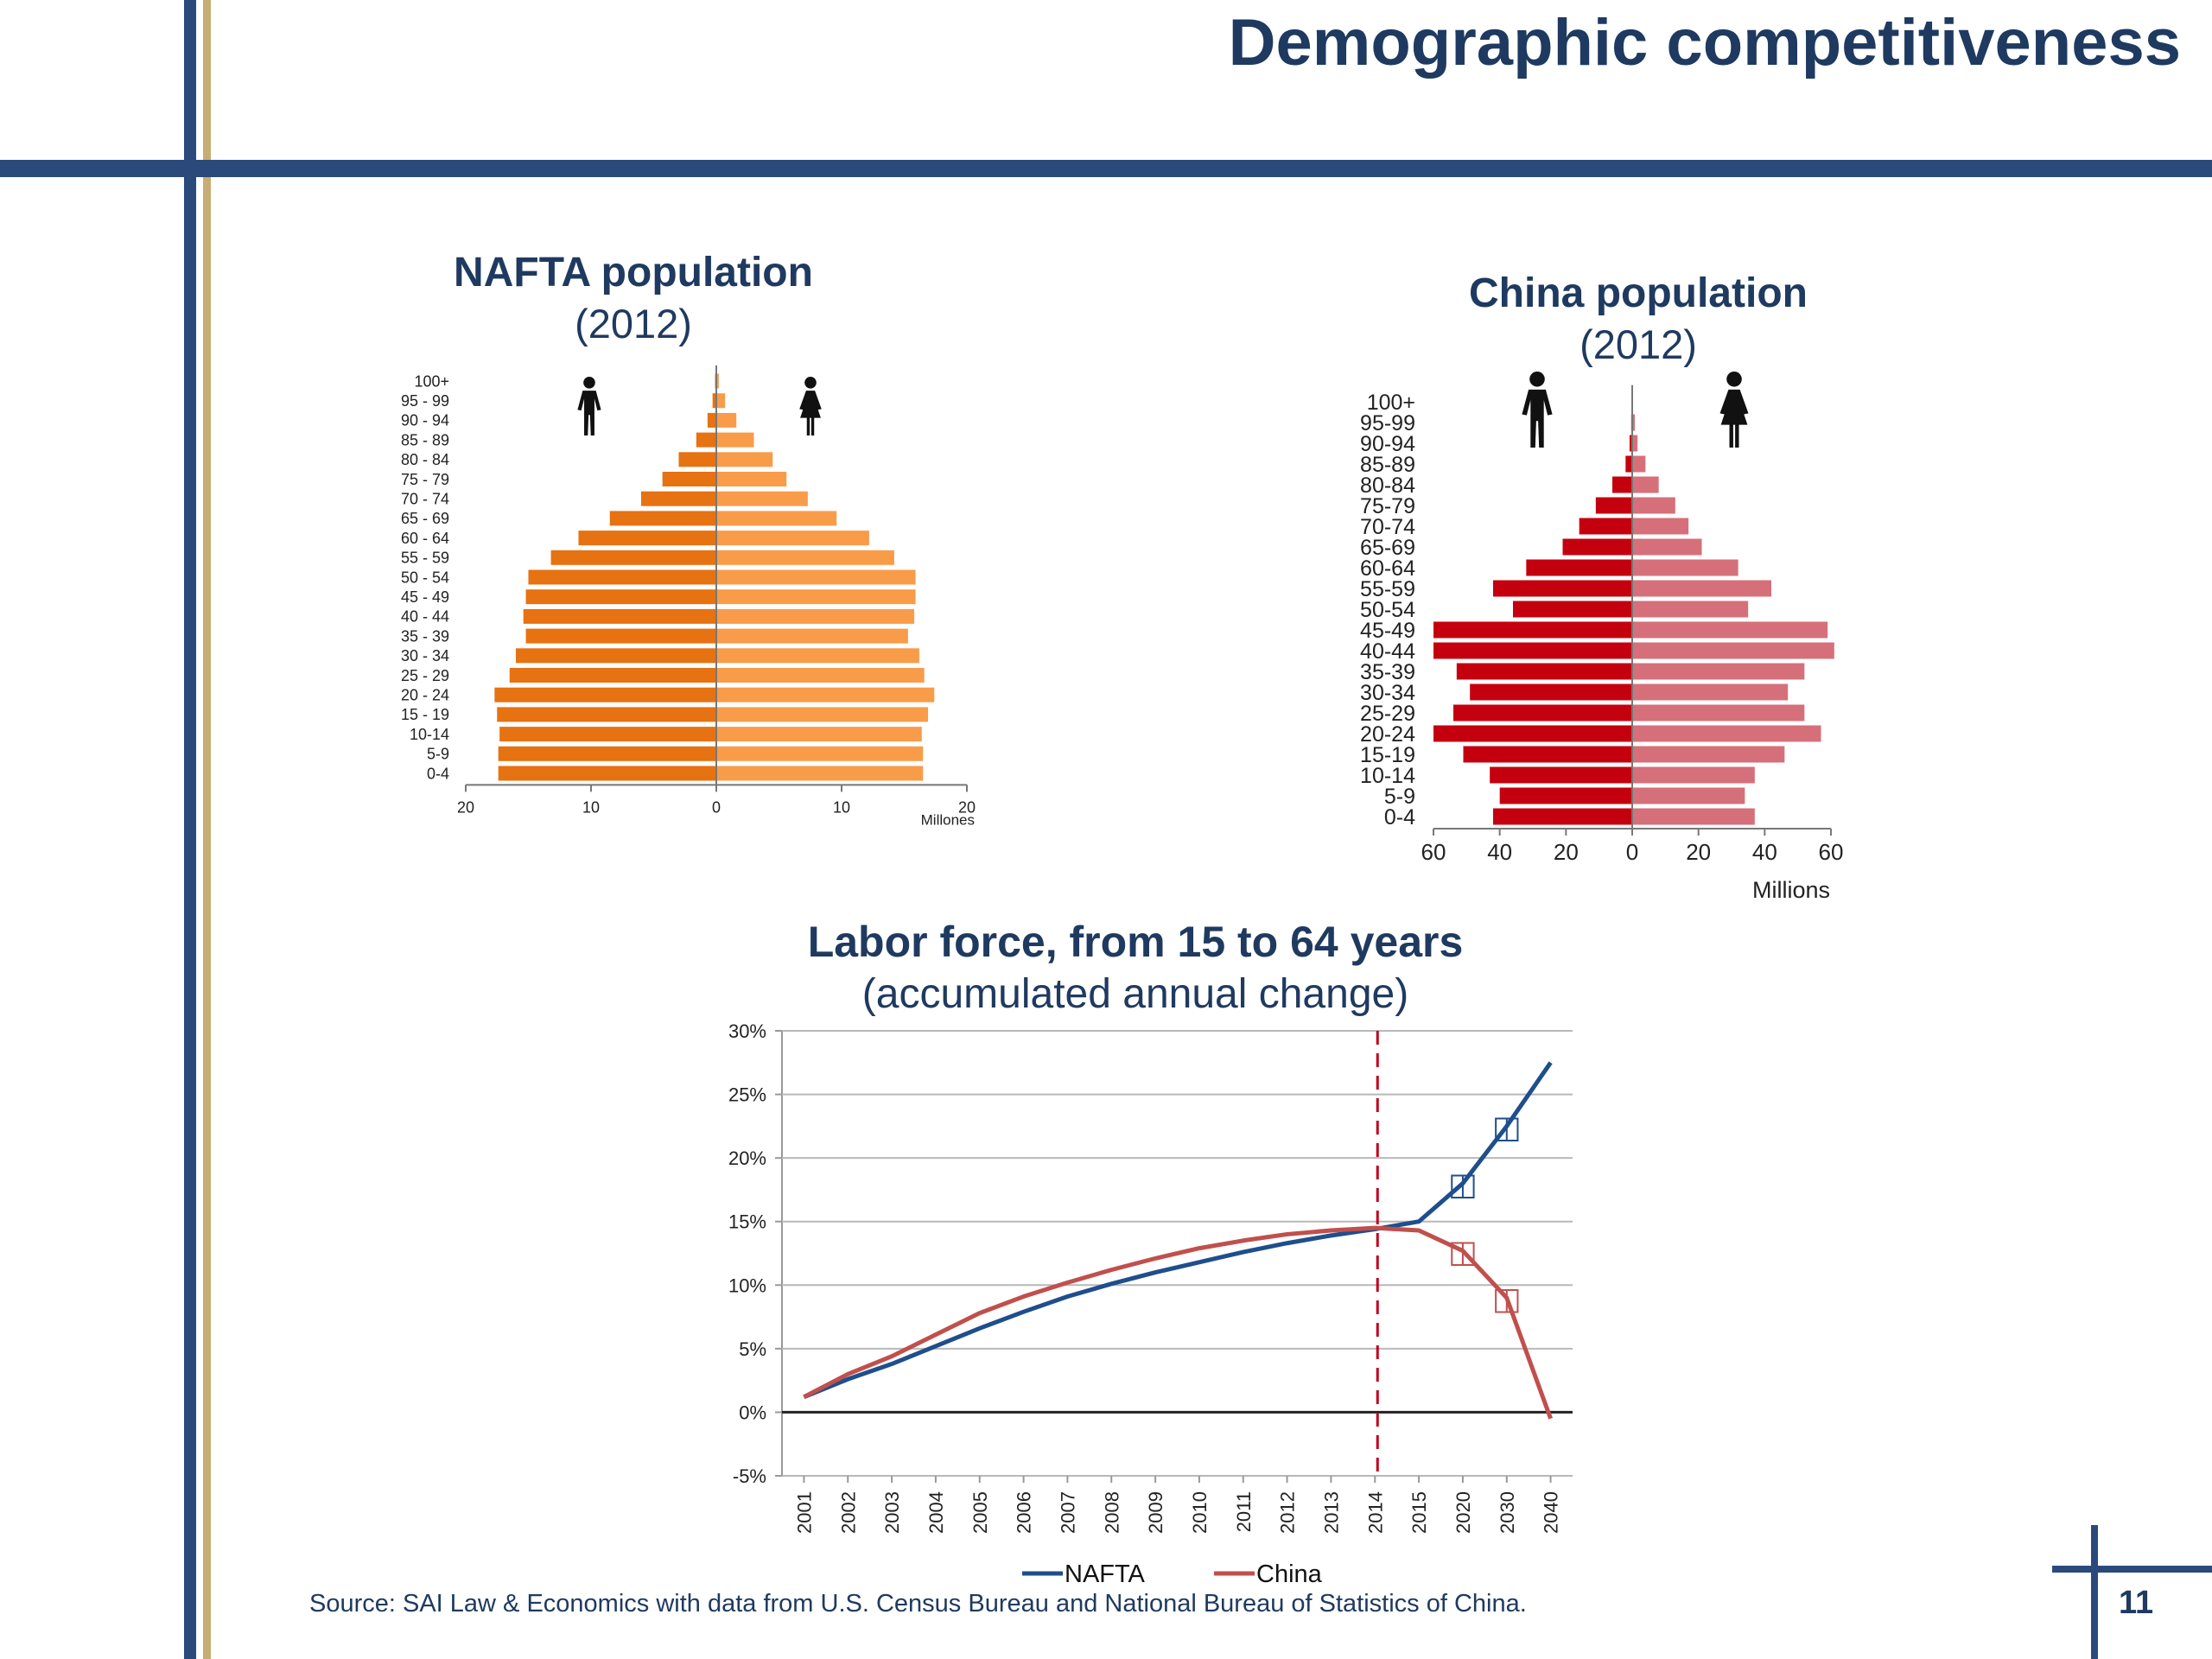 This screenshot has height=1659, width=2212. I want to click on page-number: 11, so click(2136, 1603).